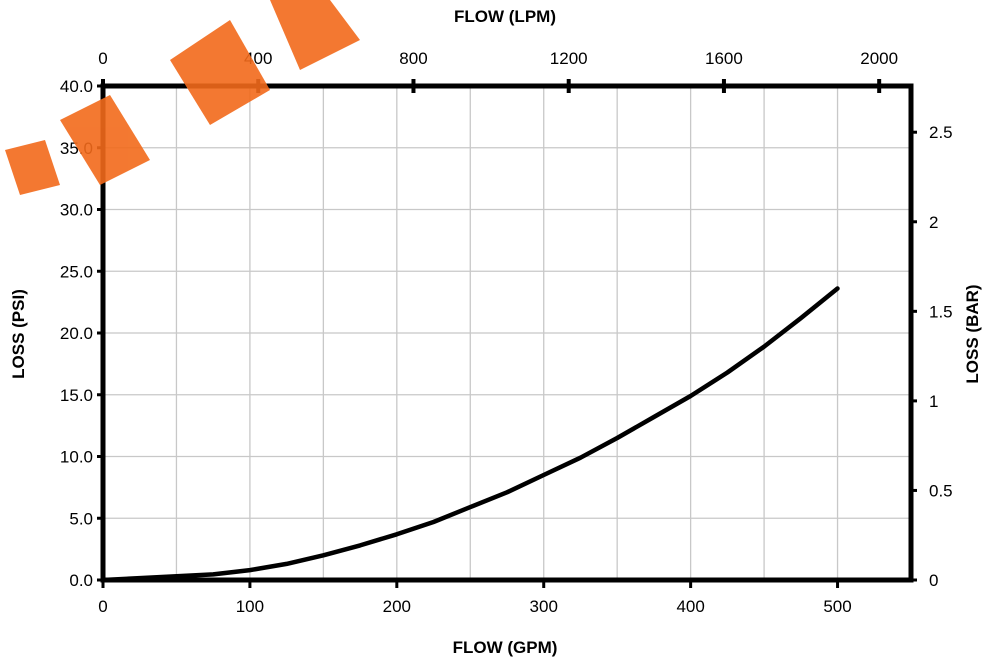 This screenshot has height=658, width=988. I want to click on y-tick-label: 5.0, so click(81, 518).